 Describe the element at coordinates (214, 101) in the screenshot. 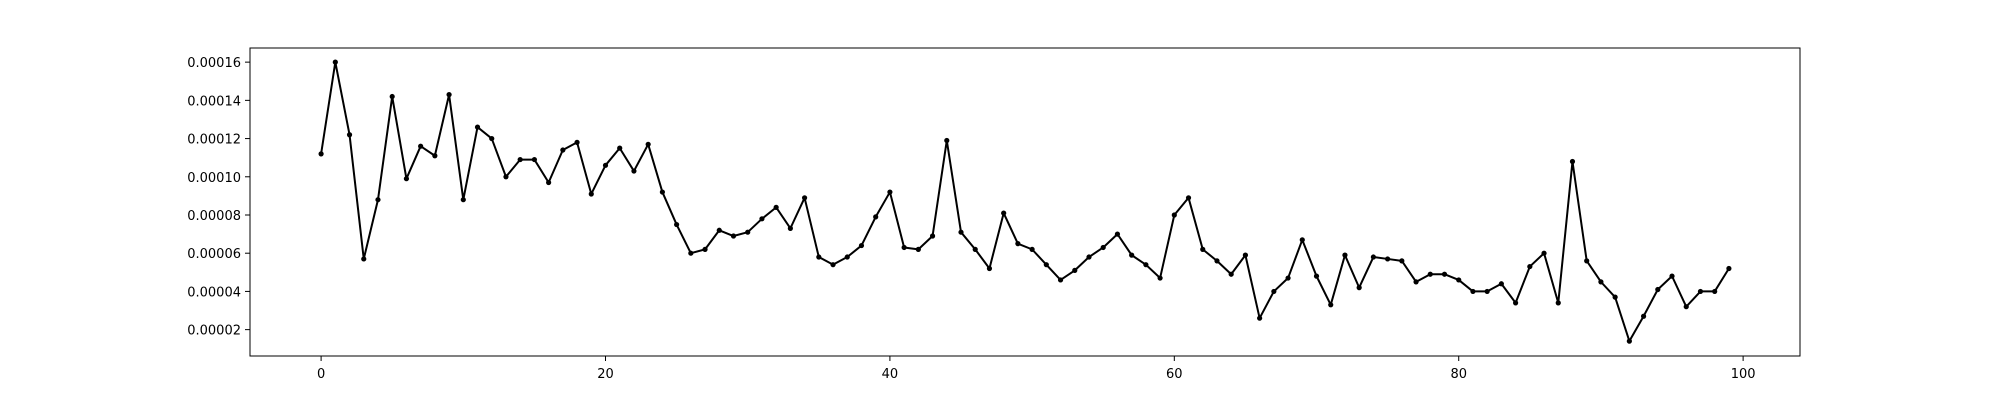

I see `y-tick-label: 0.00014` at that location.